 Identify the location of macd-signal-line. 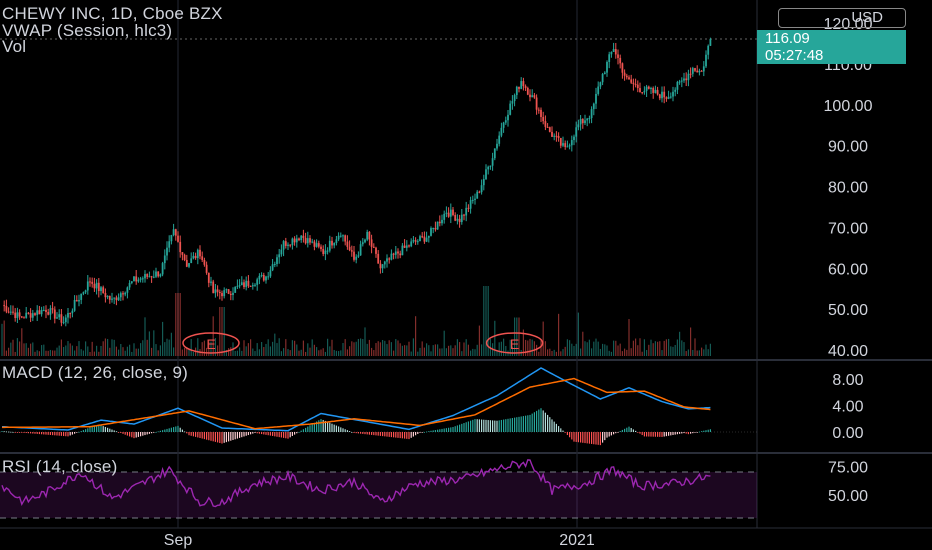
(356, 403).